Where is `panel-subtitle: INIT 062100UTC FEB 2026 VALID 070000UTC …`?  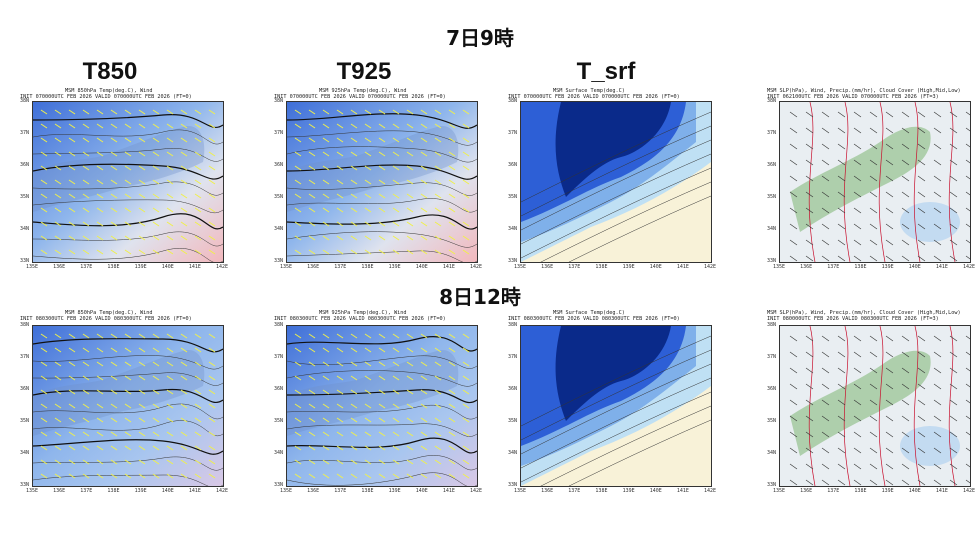
panel-subtitle: INIT 062100UTC FEB 2026 VALID 070000UTC … is located at coordinates (853, 97).